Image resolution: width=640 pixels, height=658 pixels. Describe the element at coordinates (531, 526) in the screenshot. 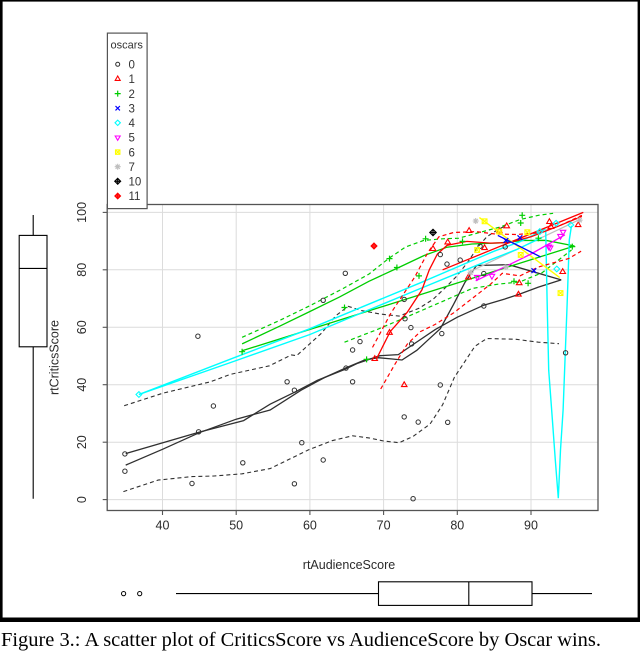

I see `svg-text: 90` at that location.